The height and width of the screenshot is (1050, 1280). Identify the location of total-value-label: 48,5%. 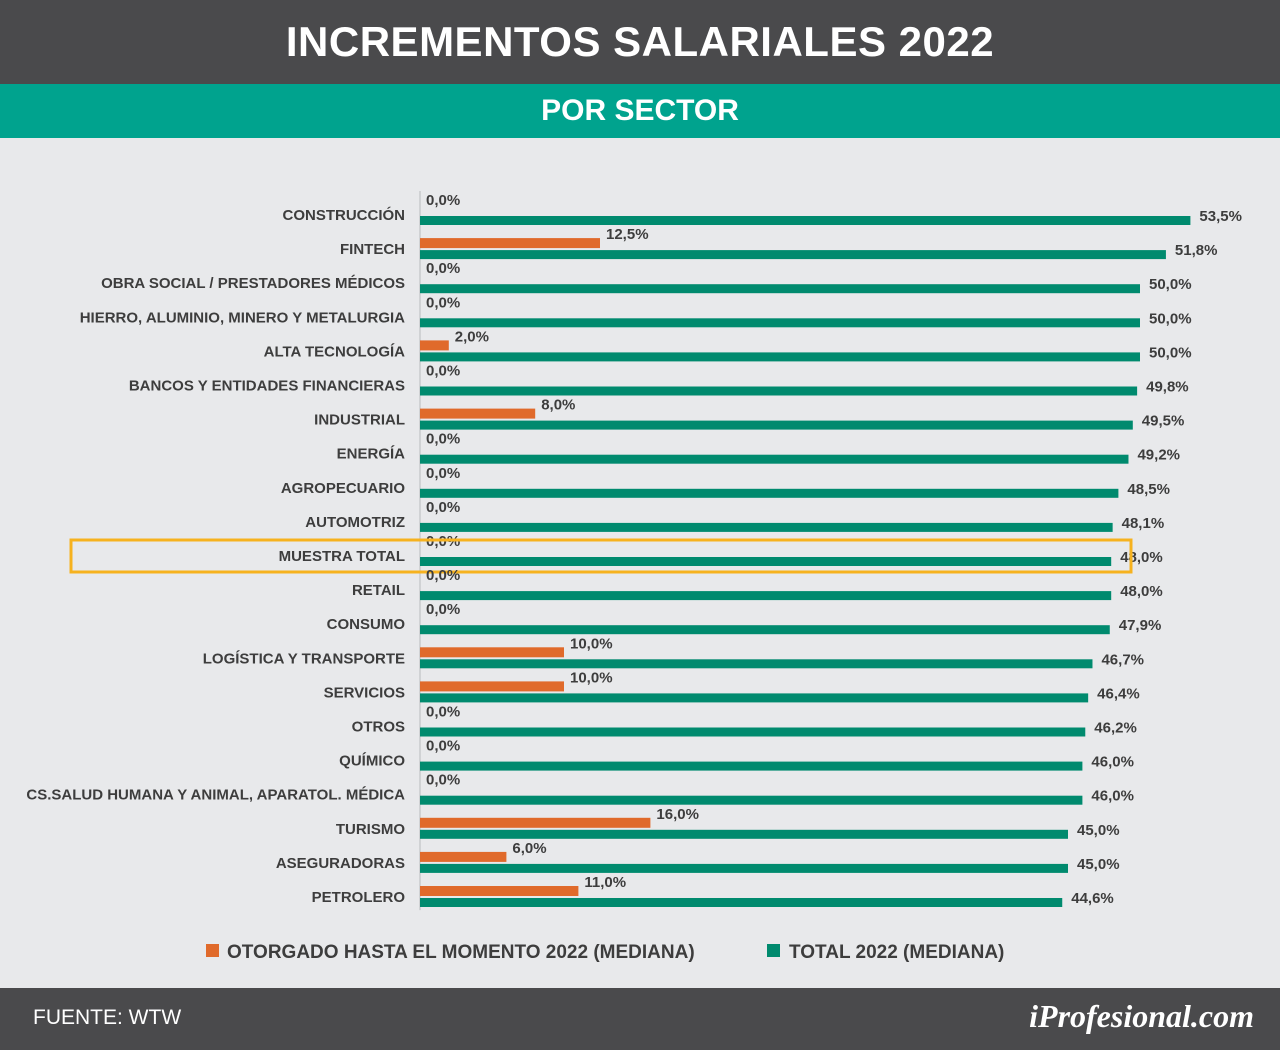
(1148, 489).